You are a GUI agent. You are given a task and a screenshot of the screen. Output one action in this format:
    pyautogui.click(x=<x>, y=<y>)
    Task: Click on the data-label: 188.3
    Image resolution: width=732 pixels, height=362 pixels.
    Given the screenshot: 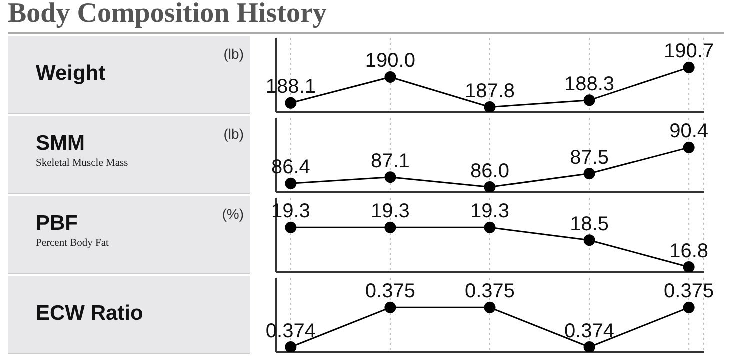 What is the action you would take?
    pyautogui.click(x=589, y=84)
    